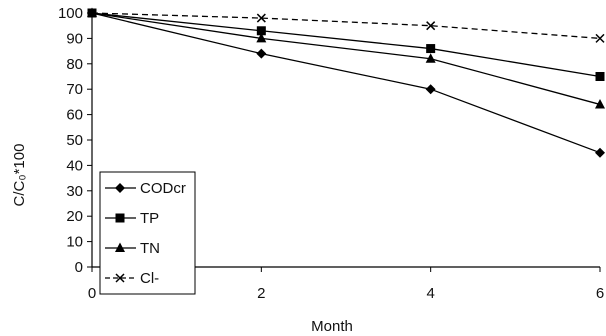 This screenshot has width=606, height=336. Describe the element at coordinates (74, 38) in the screenshot. I see `y-tick-label: 90` at that location.